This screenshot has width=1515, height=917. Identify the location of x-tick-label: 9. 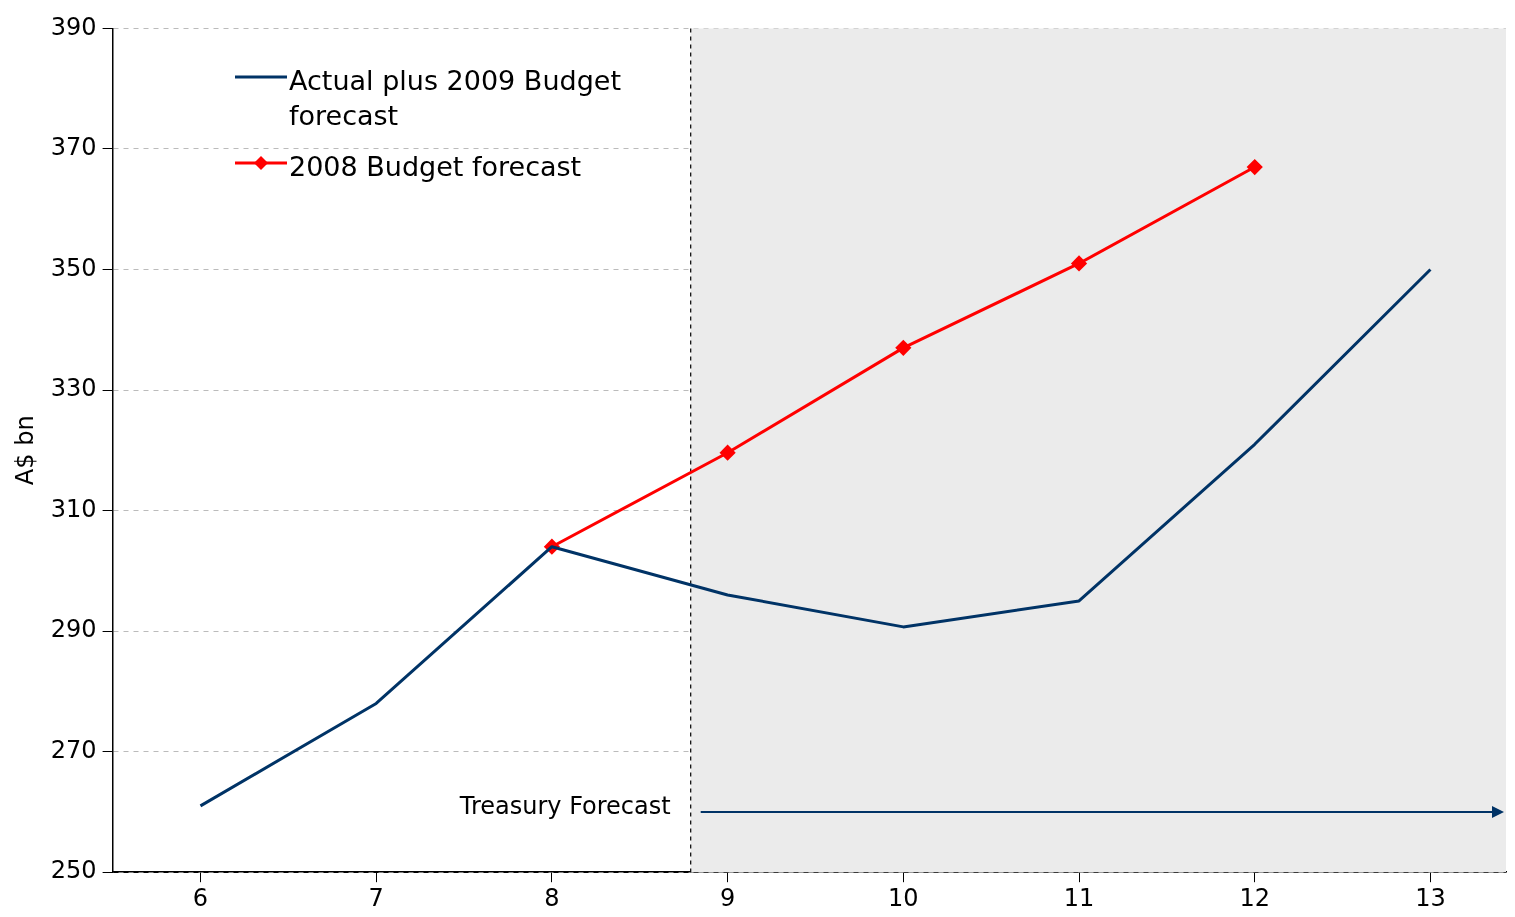
(727, 897).